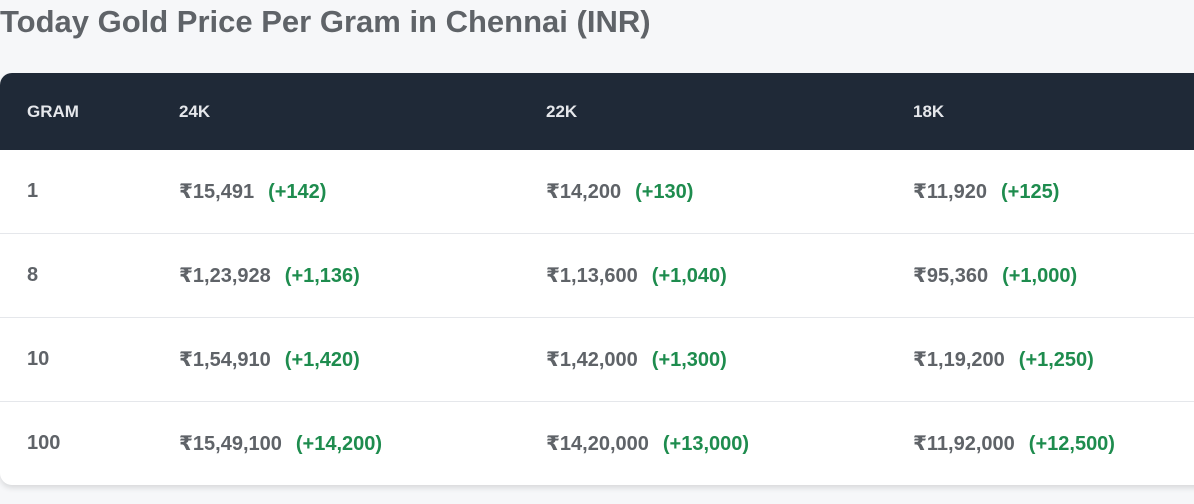 The height and width of the screenshot is (504, 1194). I want to click on gram-cell: 10, so click(89, 359).